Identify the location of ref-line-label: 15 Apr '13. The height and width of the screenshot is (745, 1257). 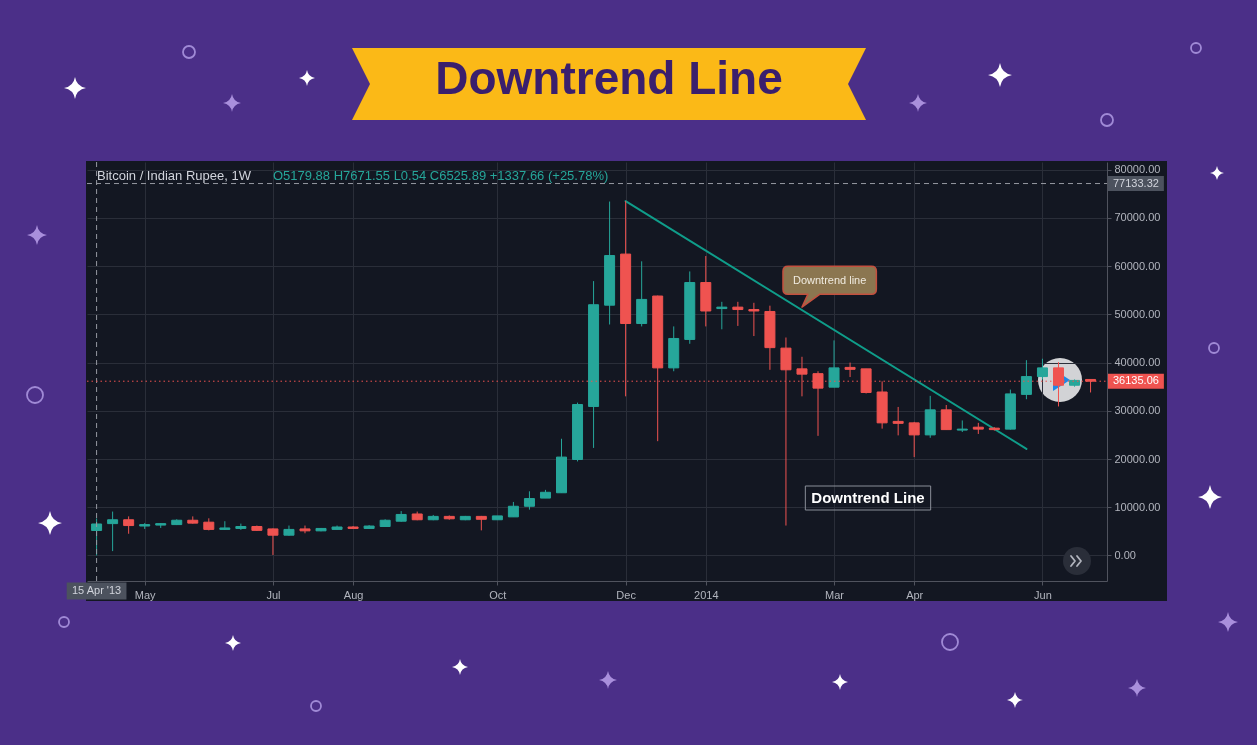
(96, 590).